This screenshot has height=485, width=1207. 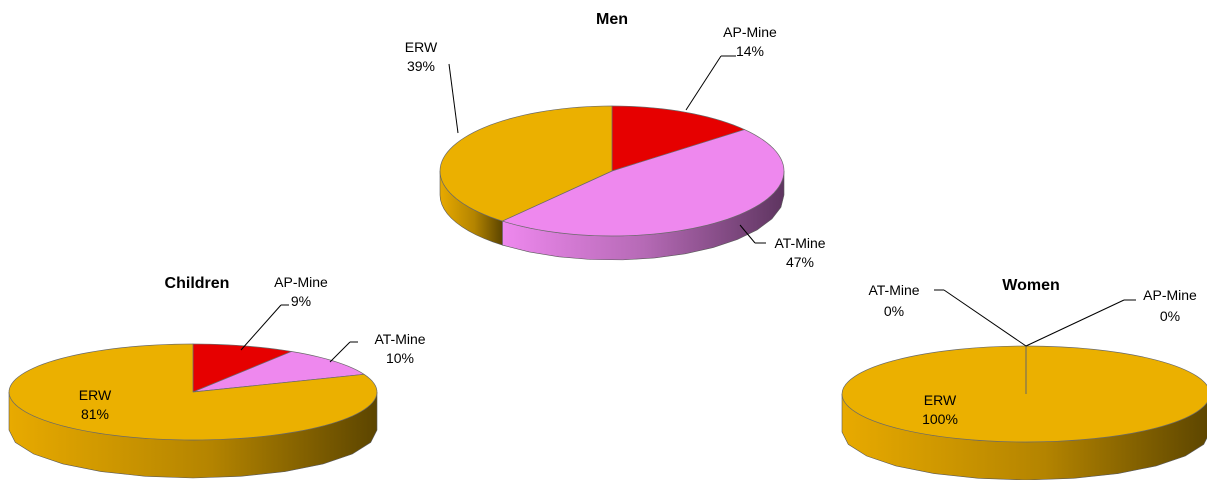 What do you see at coordinates (750, 51) in the screenshot?
I see `label-men-ap-pct: 14%` at bounding box center [750, 51].